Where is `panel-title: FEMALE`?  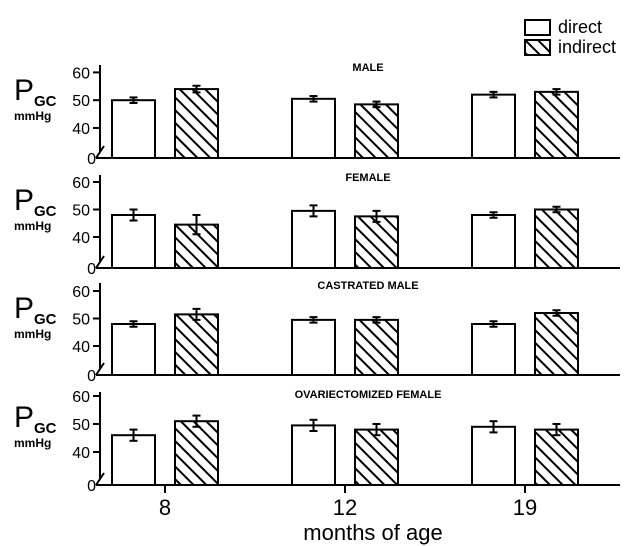 panel-title: FEMALE is located at coordinates (367, 178).